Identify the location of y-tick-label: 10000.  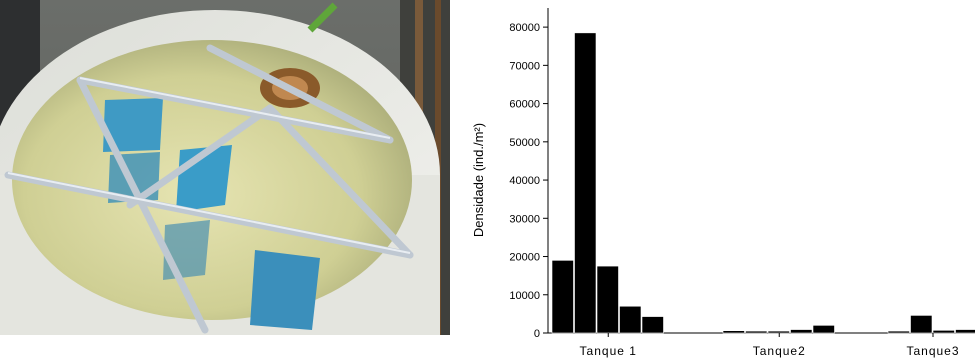
(524, 296).